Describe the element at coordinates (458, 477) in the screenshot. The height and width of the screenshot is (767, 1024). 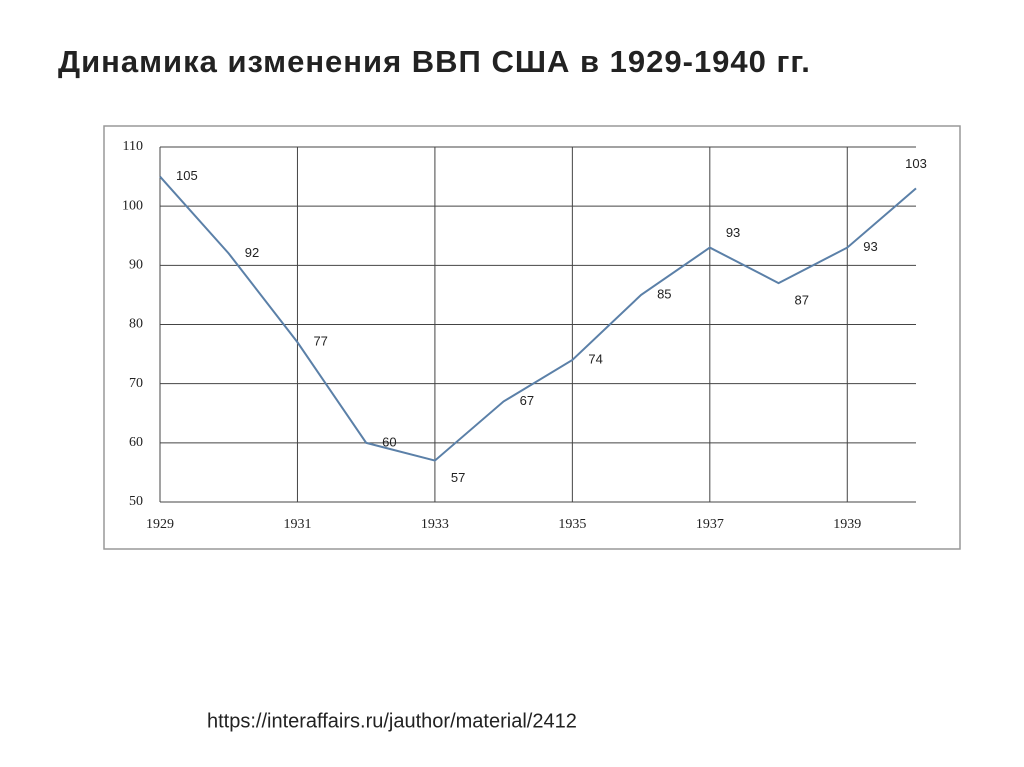
I see `value-label: 57` at that location.